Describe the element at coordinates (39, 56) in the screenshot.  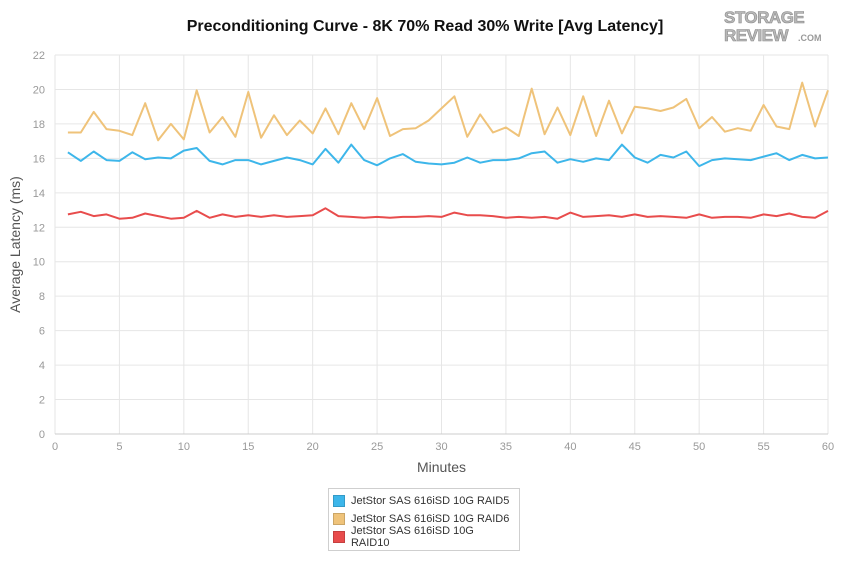
I see `y-tick-label: 22` at that location.